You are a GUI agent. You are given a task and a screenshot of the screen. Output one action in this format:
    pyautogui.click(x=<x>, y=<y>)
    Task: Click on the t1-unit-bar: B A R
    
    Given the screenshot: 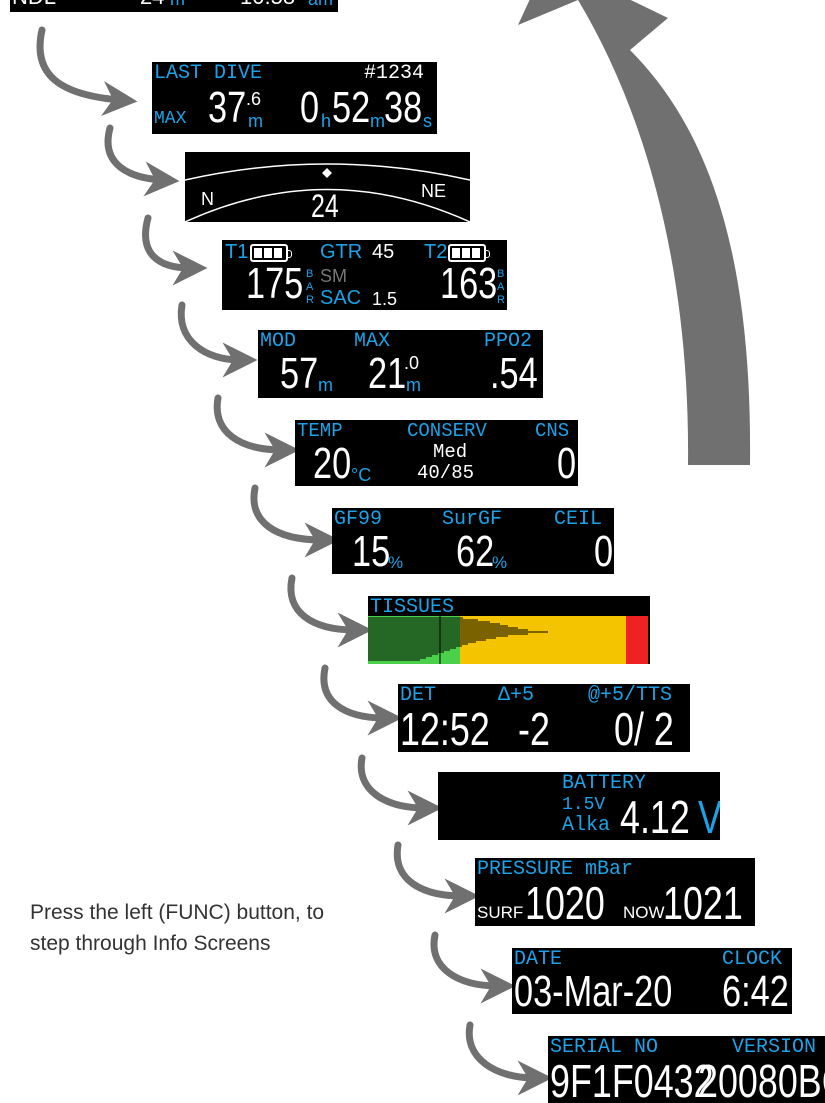 What is the action you would take?
    pyautogui.click(x=310, y=287)
    